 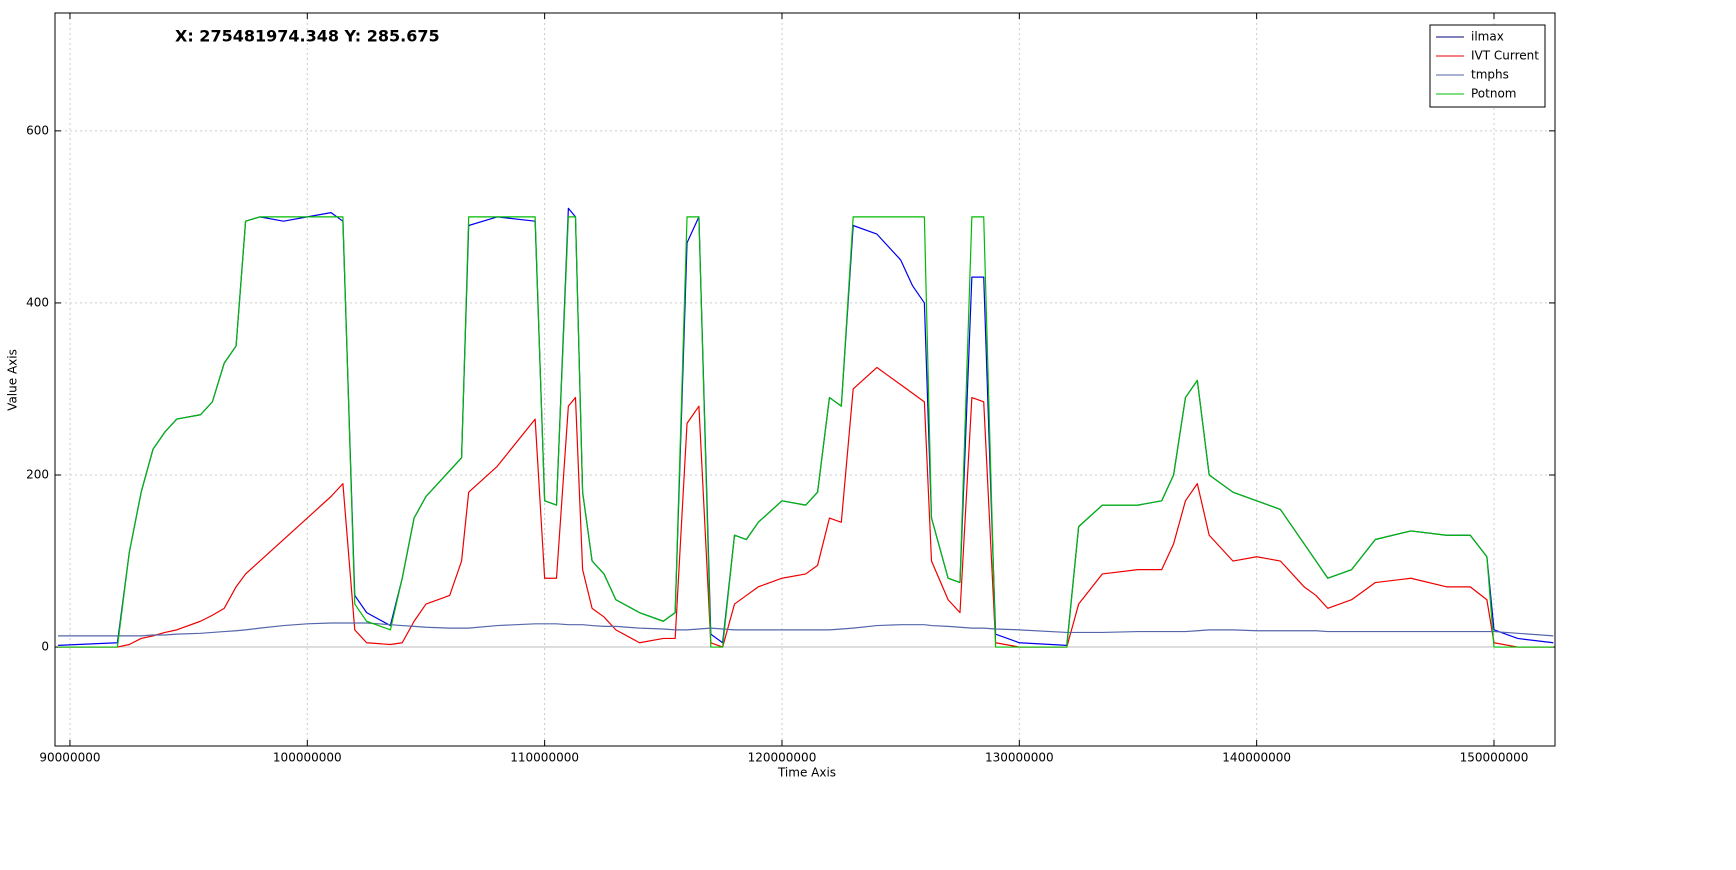 I want to click on x-tick-label: 130000000, so click(x=1019, y=758).